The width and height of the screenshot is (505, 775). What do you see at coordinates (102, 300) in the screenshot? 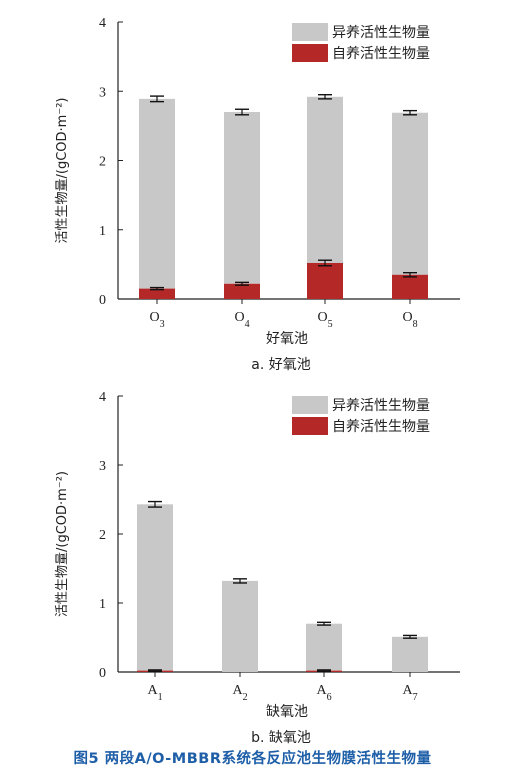
I see `panel-a-y-tick-label: 0` at bounding box center [102, 300].